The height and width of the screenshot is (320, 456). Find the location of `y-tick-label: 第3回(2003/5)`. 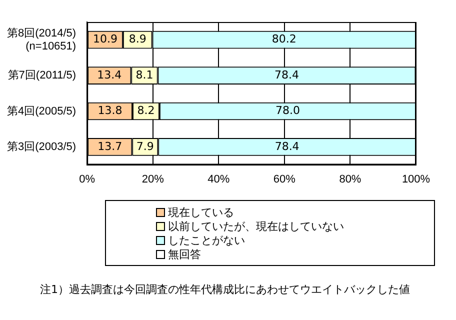

y-tick-label: 第3回(2003/5) is located at coordinates (41, 146).